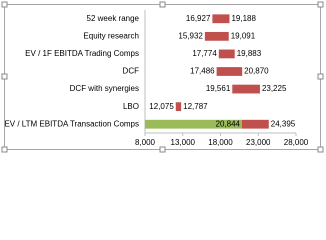  I want to click on low-label: 17,774, so click(204, 53).